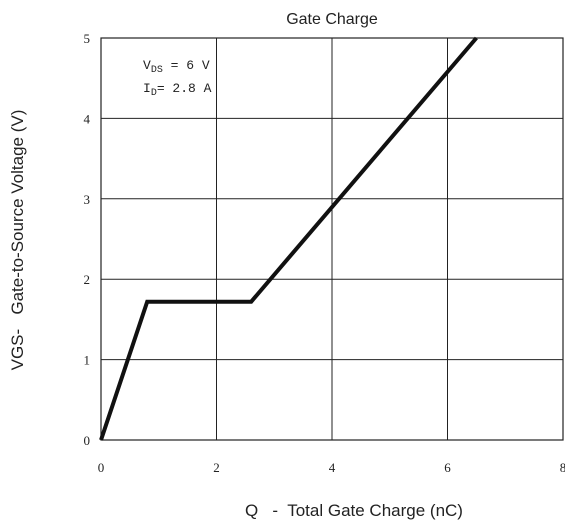  Describe the element at coordinates (87, 239) in the screenshot. I see `y-tick-labels: 0 1 2 3 4 5` at that location.